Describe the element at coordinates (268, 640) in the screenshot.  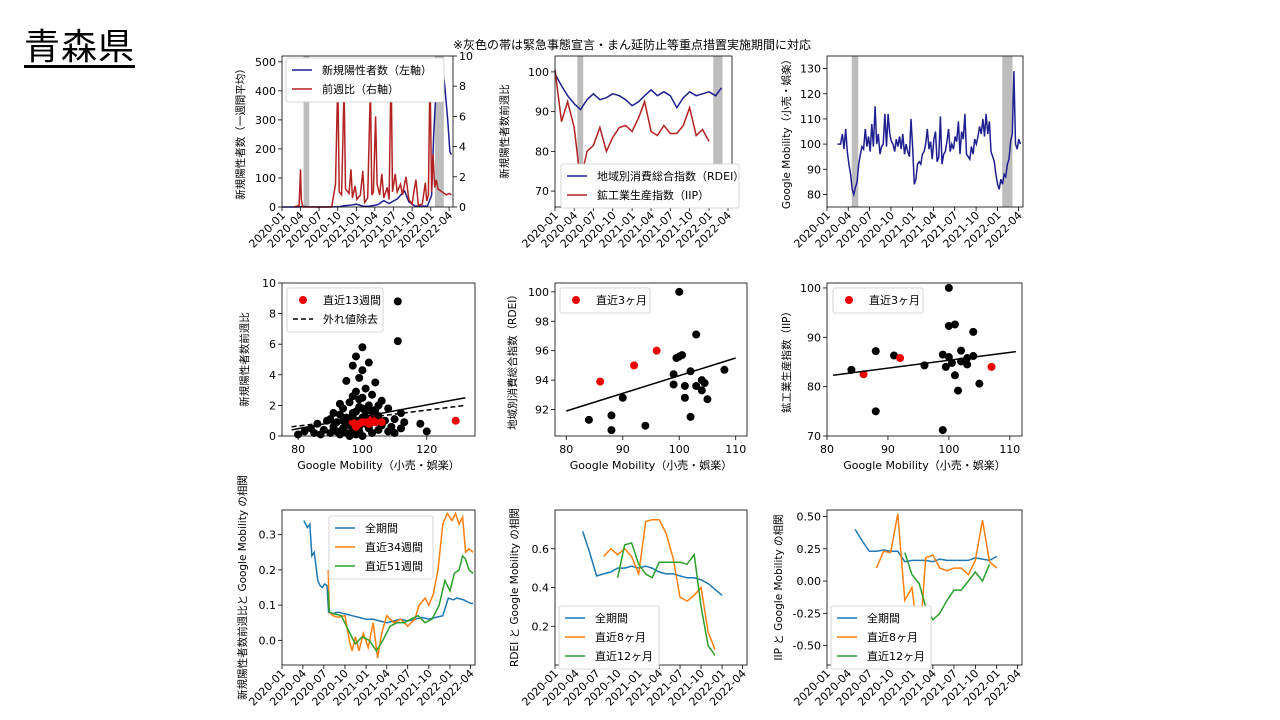
I see `y-tick-label: 0.0` at that location.